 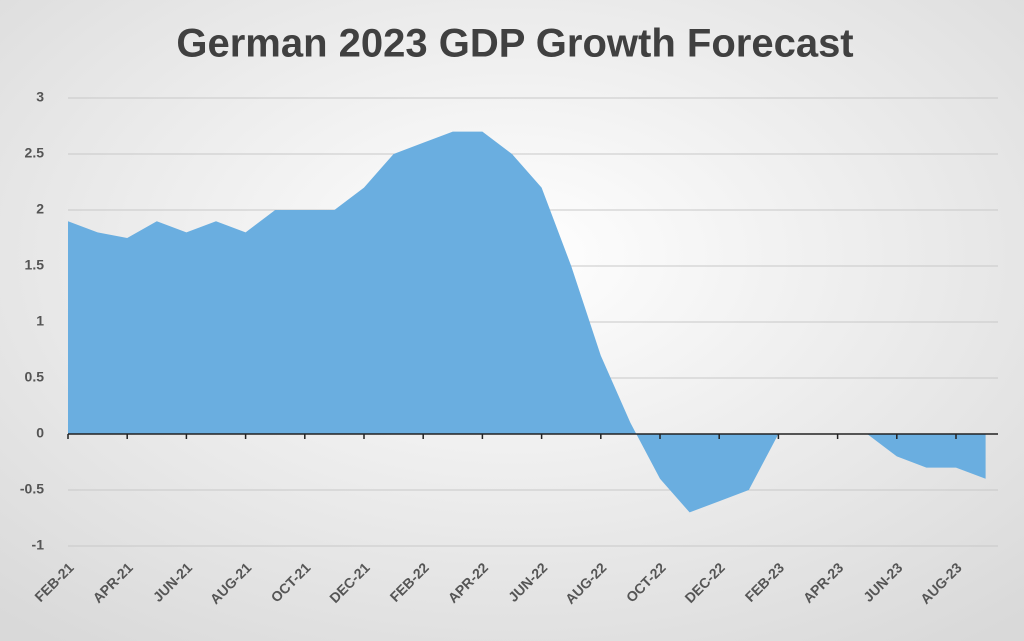 What do you see at coordinates (40, 321) in the screenshot?
I see `y-tick-label: 1` at bounding box center [40, 321].